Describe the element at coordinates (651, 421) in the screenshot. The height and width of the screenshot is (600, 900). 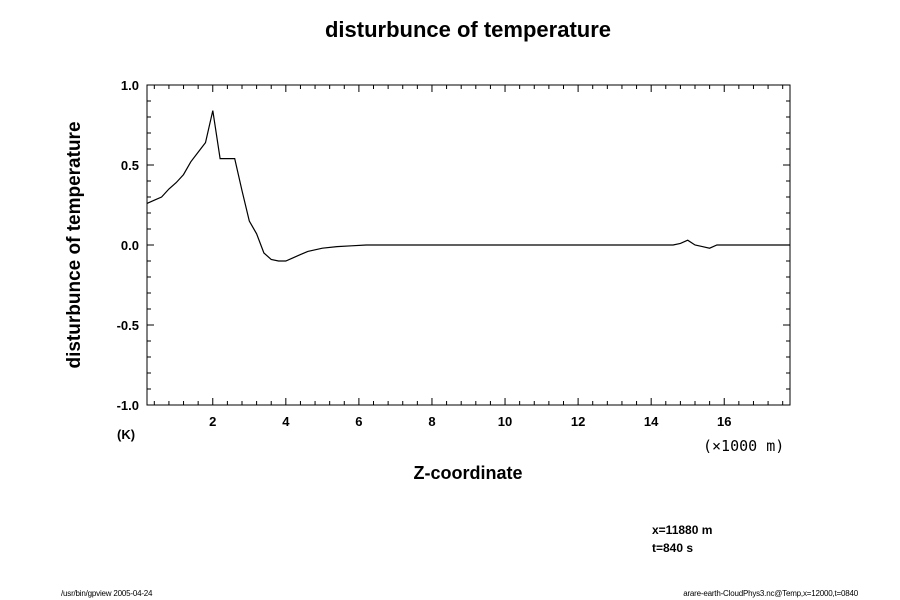
I see `x-tick-label: 14` at that location.